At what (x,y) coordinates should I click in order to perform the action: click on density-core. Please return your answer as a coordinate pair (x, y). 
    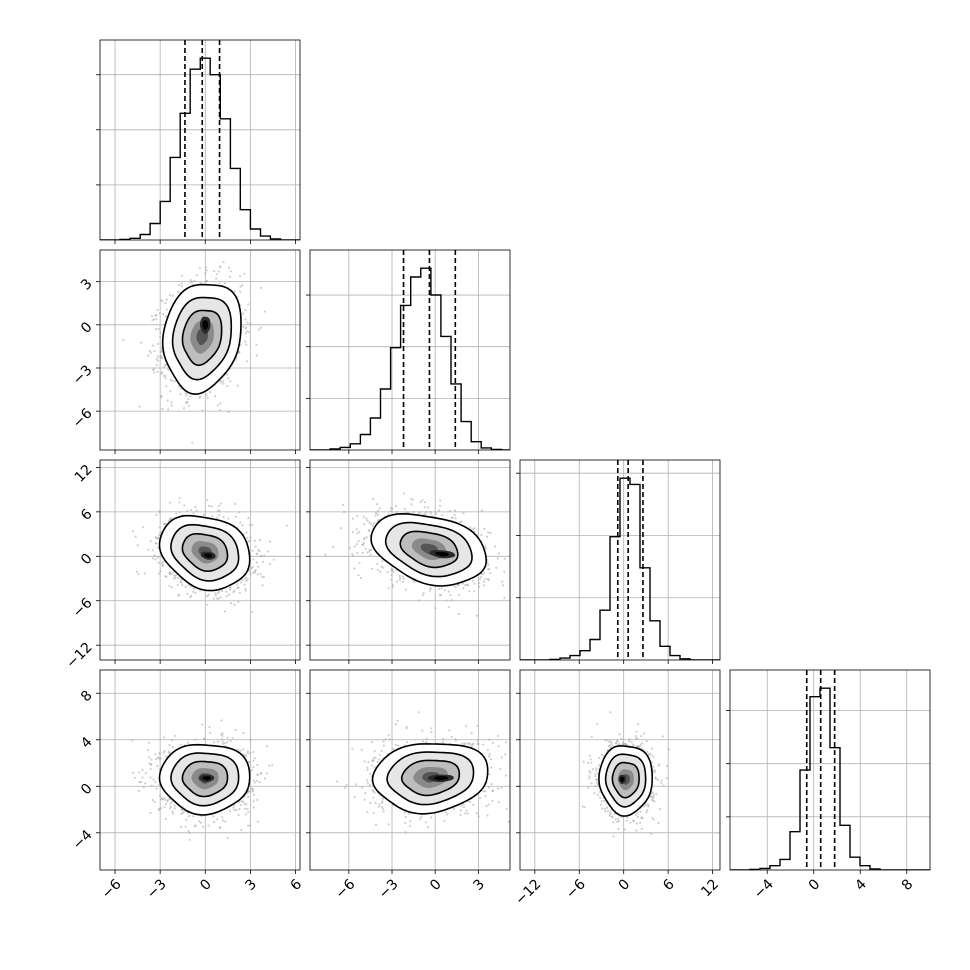
    Looking at the image, I should click on (206, 778).